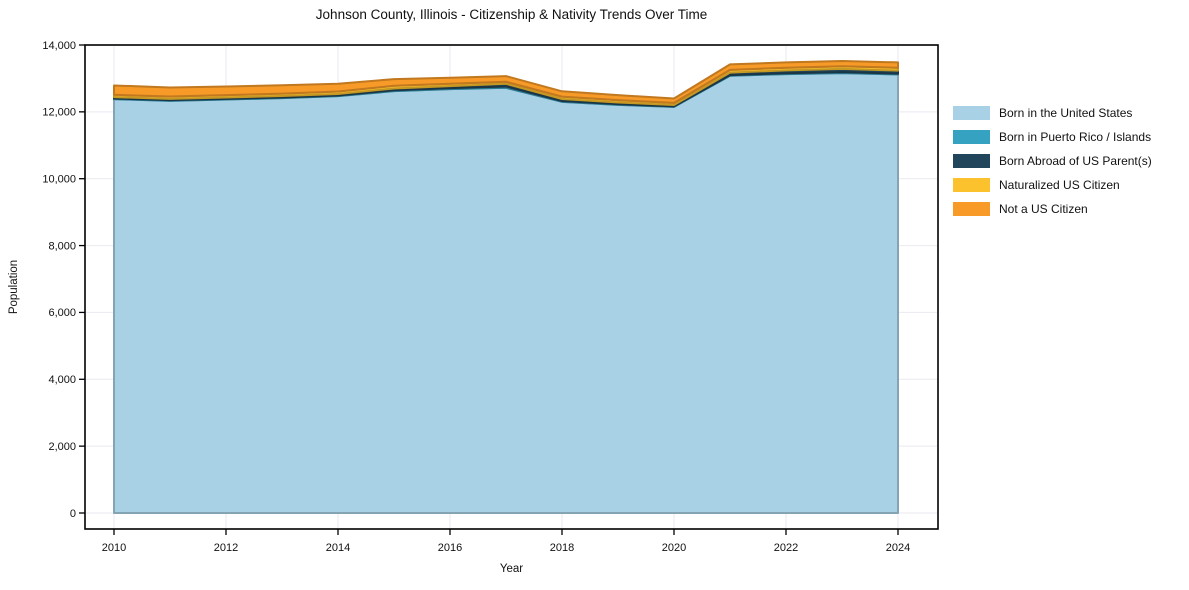 This screenshot has width=1189, height=590. I want to click on x-tick-label: 2012, so click(226, 548).